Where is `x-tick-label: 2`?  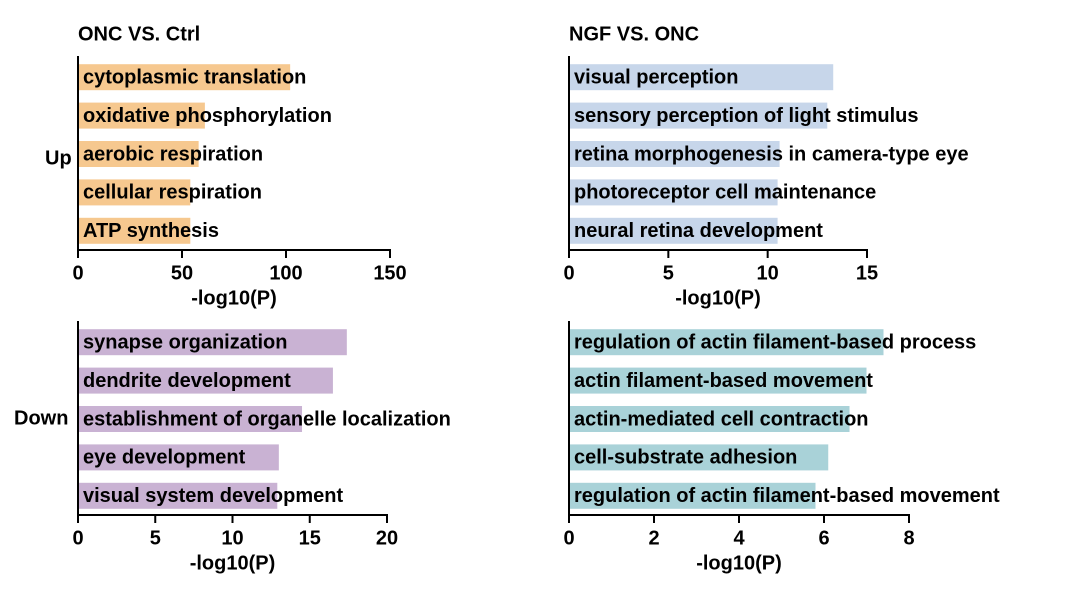
x-tick-label: 2 is located at coordinates (653, 538).